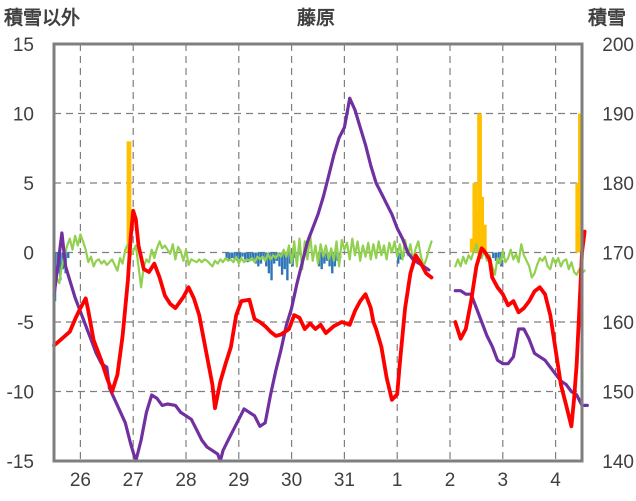 This screenshot has height=501, width=636. I want to click on left-tick-label: 5, so click(28, 184).